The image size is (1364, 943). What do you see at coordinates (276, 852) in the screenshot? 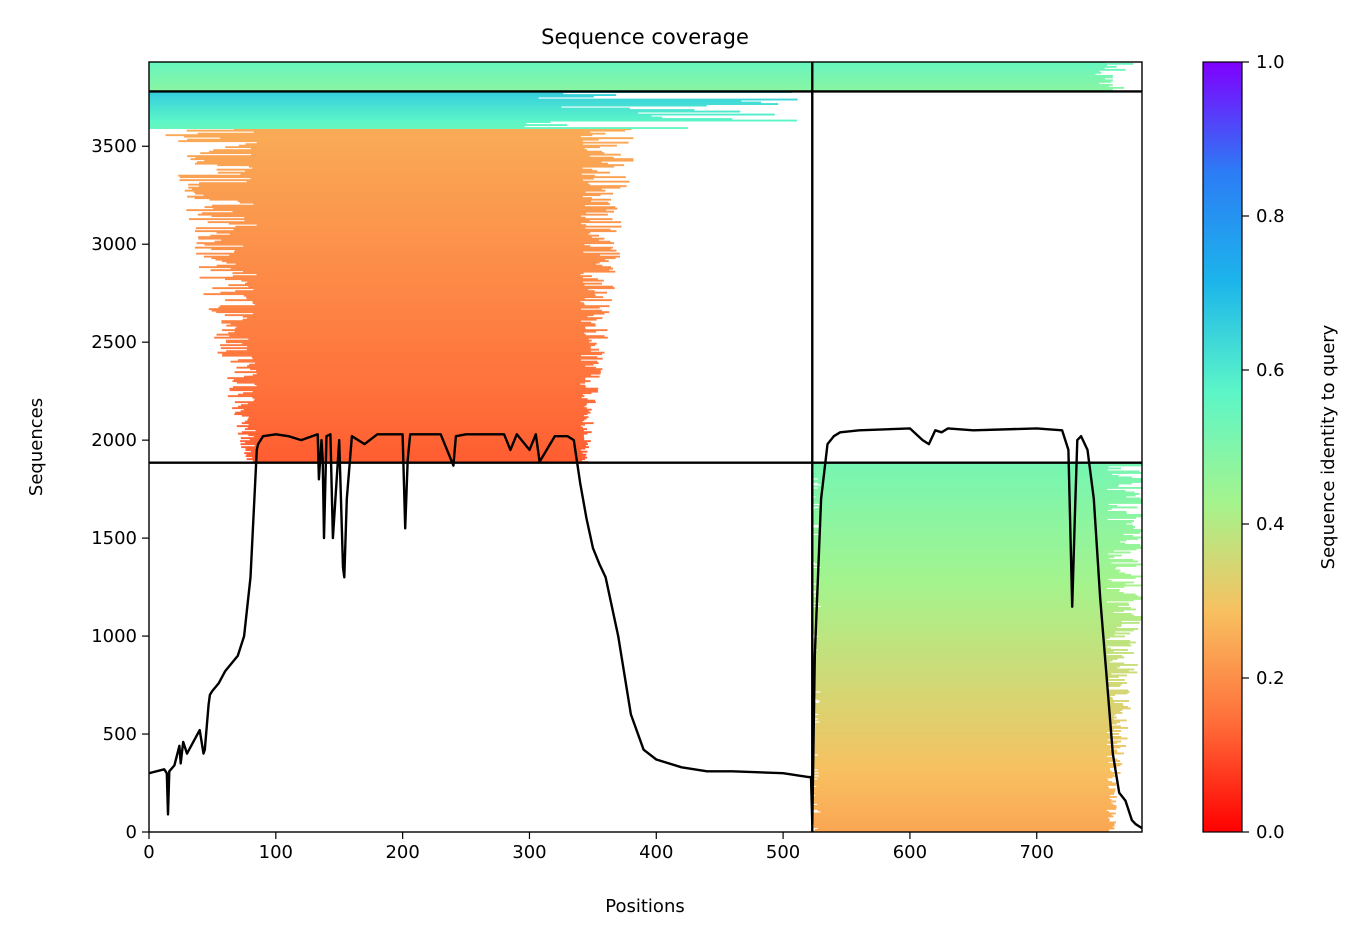
I see `x-tick-label: 100` at bounding box center [276, 852].